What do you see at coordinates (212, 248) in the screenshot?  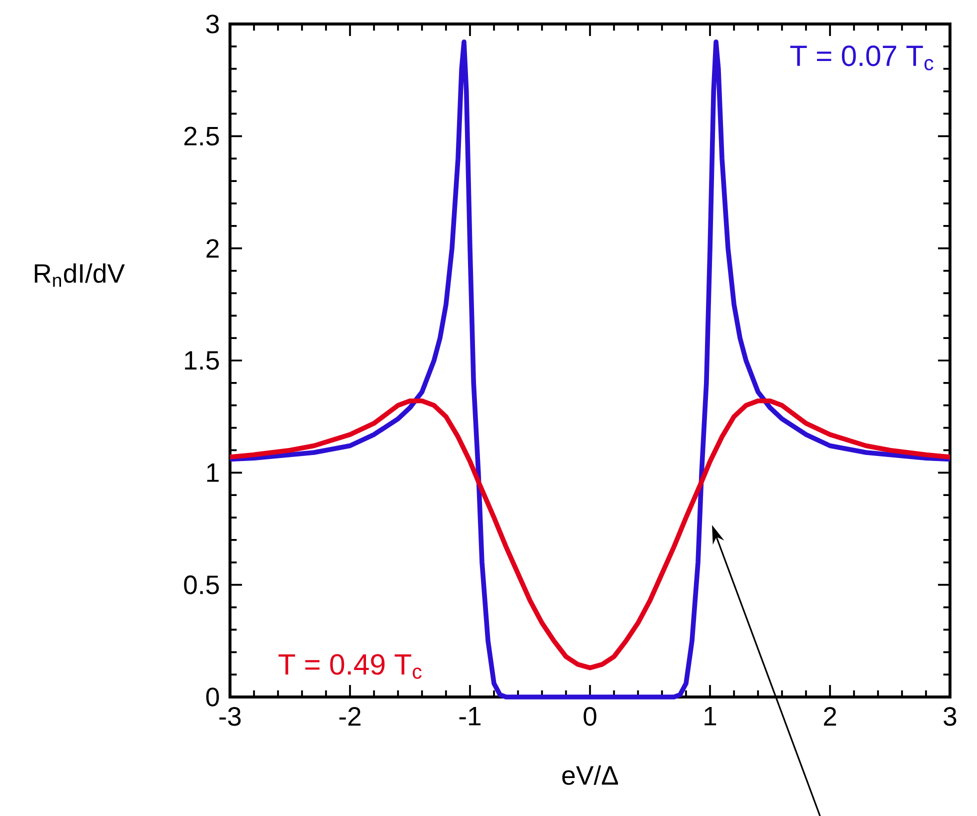 I see `y-tick-label: 2` at bounding box center [212, 248].